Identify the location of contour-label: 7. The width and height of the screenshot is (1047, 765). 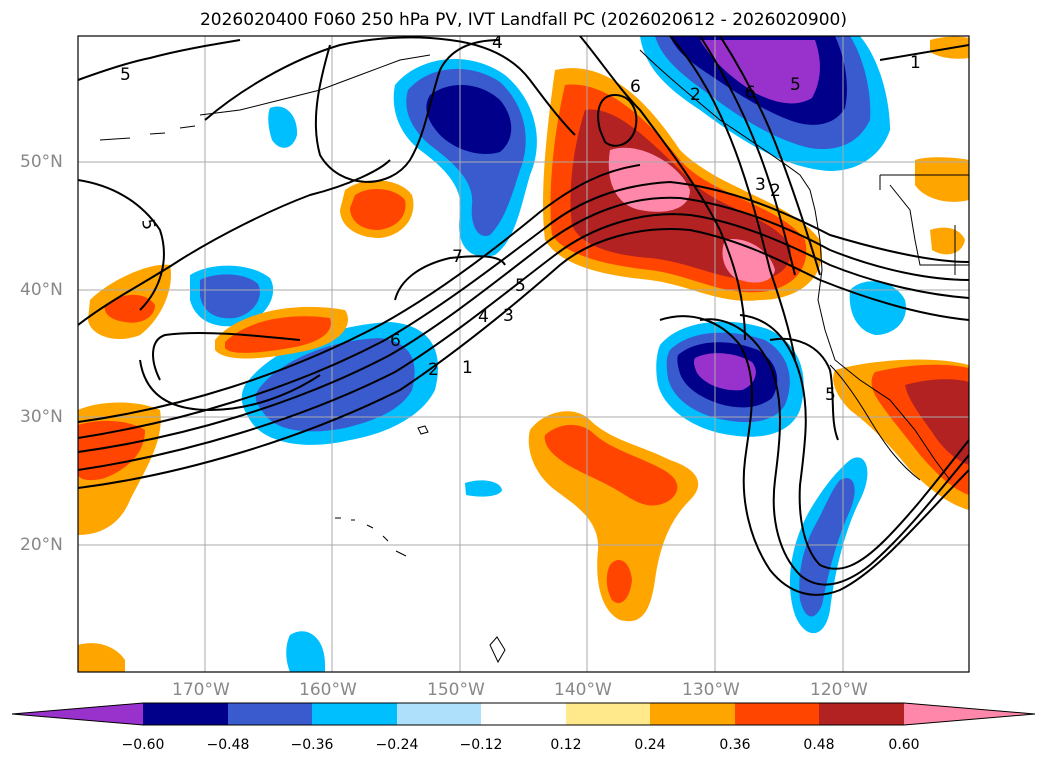
(457, 257).